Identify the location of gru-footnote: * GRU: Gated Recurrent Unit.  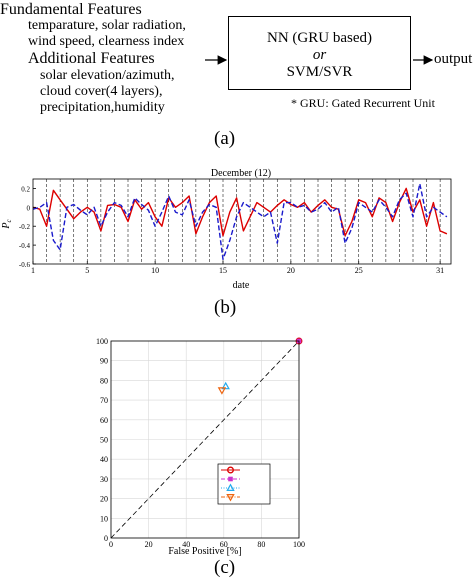
(363, 103).